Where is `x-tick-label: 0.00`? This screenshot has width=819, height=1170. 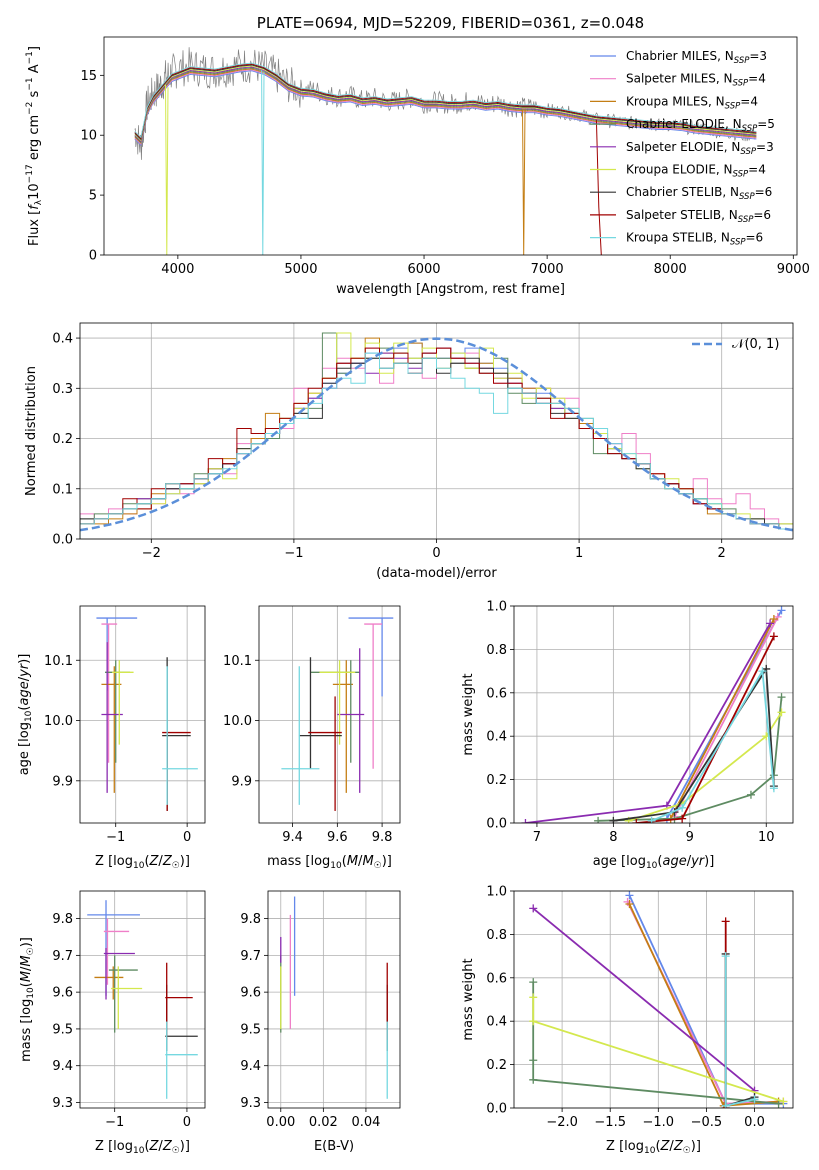 x-tick-label: 0.00 is located at coordinates (280, 1122).